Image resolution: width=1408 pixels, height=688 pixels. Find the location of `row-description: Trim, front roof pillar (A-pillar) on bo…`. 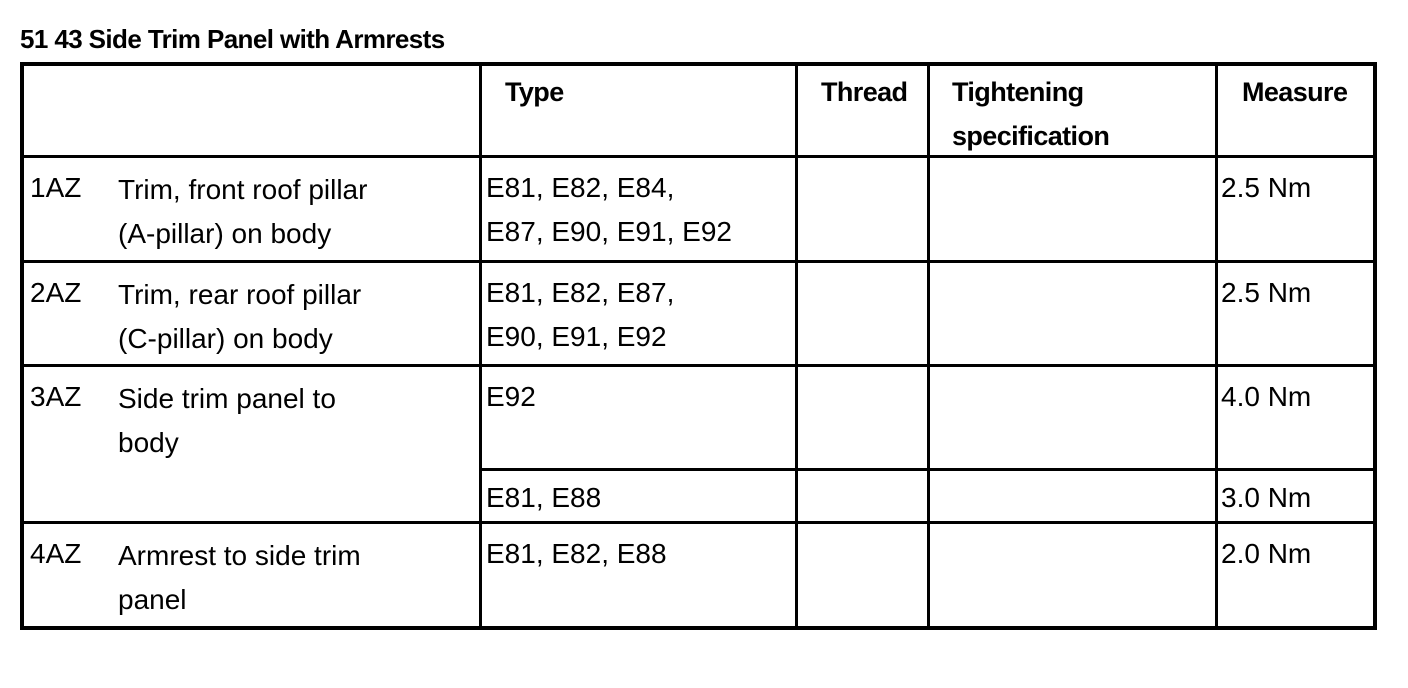

row-description: Trim, front roof pillar (A-pillar) on bo… is located at coordinates (243, 211).